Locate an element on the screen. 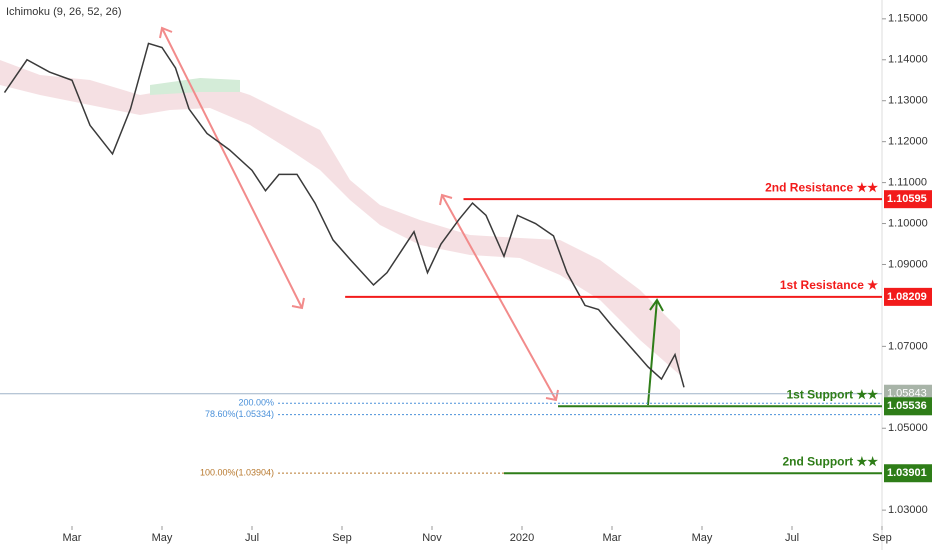 This screenshot has width=932, height=550. y-tick-label: 1.03000 is located at coordinates (908, 510).